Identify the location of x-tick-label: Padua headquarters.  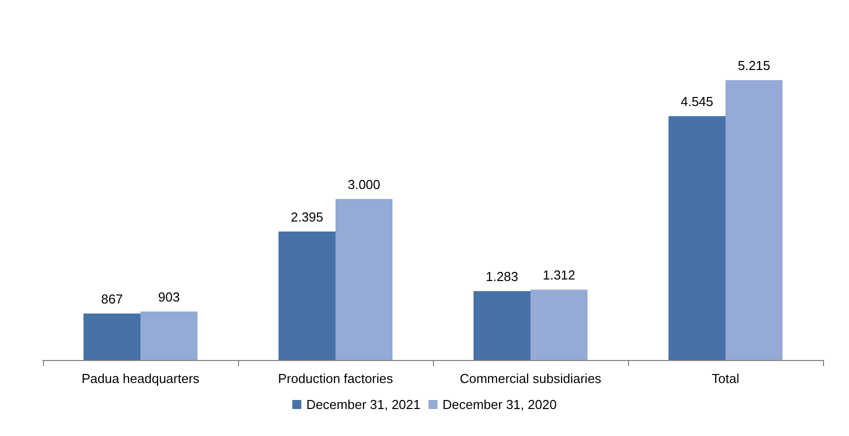
(141, 378).